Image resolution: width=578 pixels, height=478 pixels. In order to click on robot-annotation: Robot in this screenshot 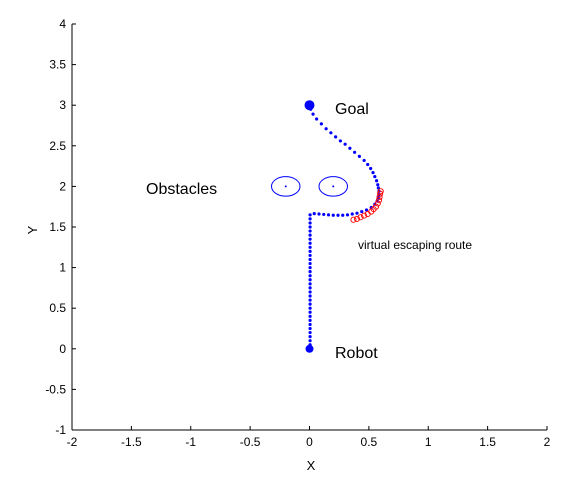, I will do `click(356, 353)`.